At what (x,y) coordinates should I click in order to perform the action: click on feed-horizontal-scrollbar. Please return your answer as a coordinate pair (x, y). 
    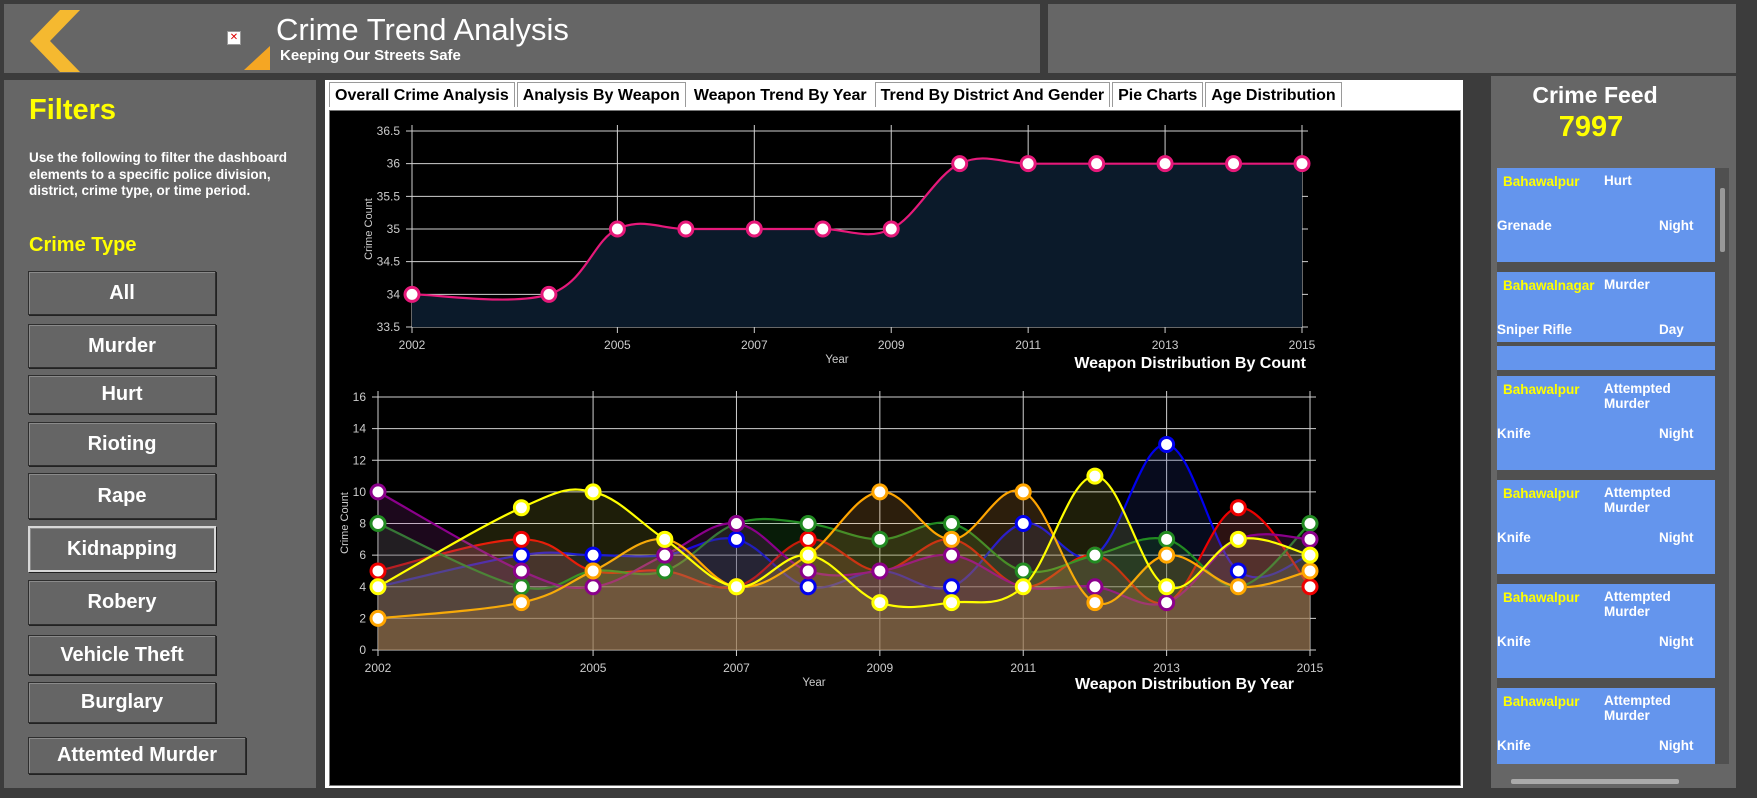
    Looking at the image, I should click on (1595, 781).